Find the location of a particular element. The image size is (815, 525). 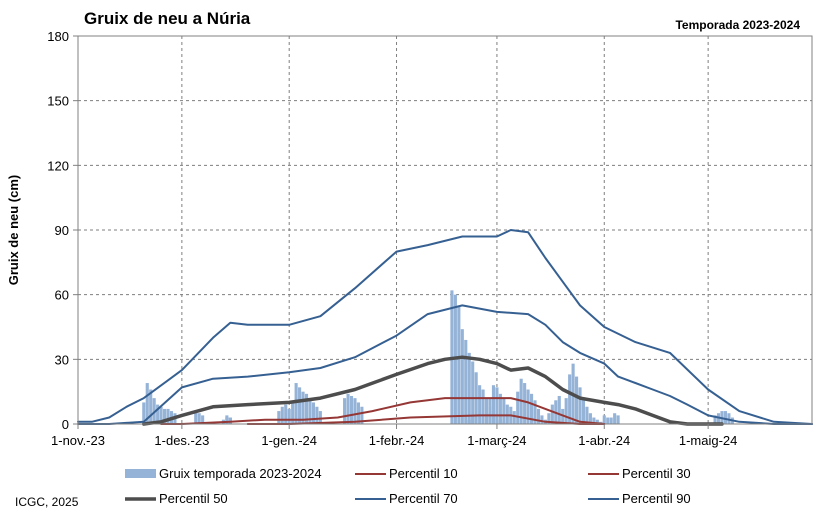

legend-label: Percentil 90 is located at coordinates (656, 498).